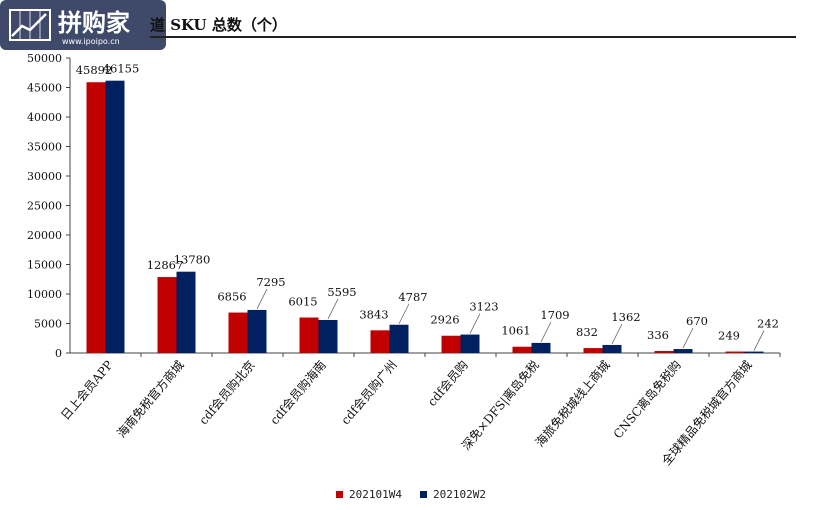  Describe the element at coordinates (44, 147) in the screenshot. I see `y-tick-label: 35000` at that location.